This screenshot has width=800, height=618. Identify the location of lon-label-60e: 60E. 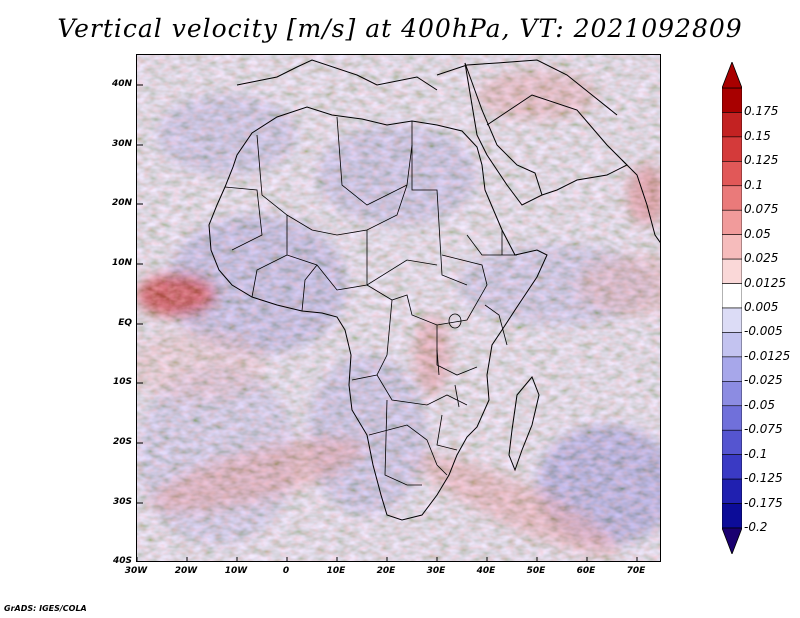
(586, 571).